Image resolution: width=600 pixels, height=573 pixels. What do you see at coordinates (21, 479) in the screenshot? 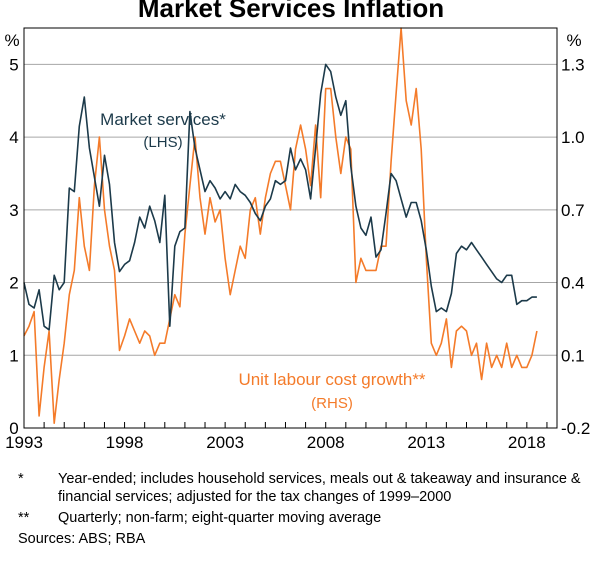
I see `footnote-1-mark: *` at bounding box center [21, 479].